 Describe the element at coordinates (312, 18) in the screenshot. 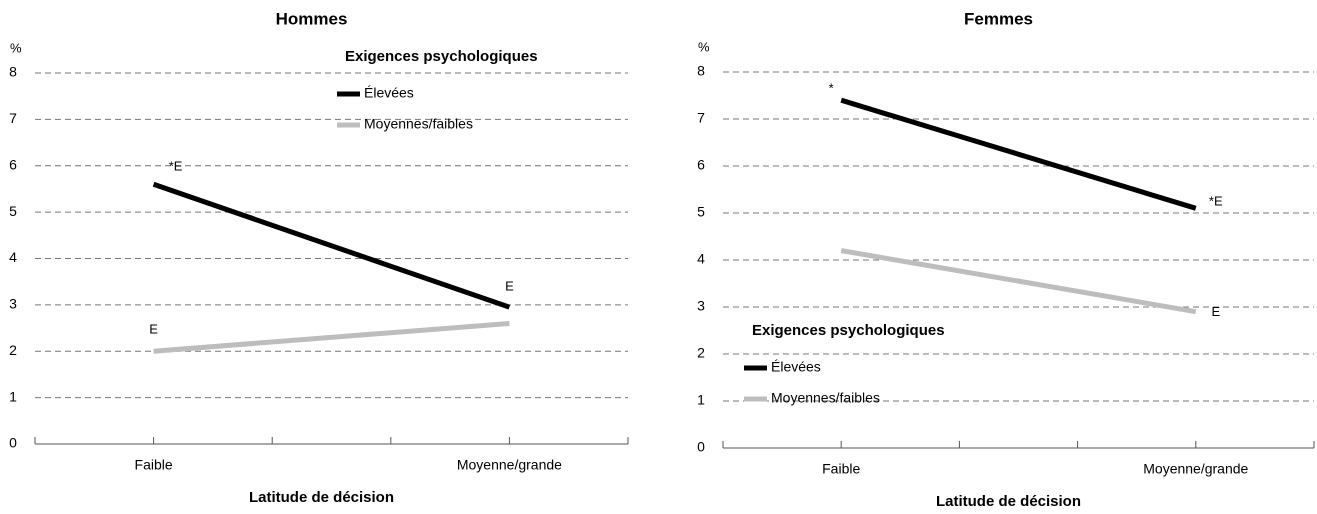

I see `chart-title: Hommes` at that location.